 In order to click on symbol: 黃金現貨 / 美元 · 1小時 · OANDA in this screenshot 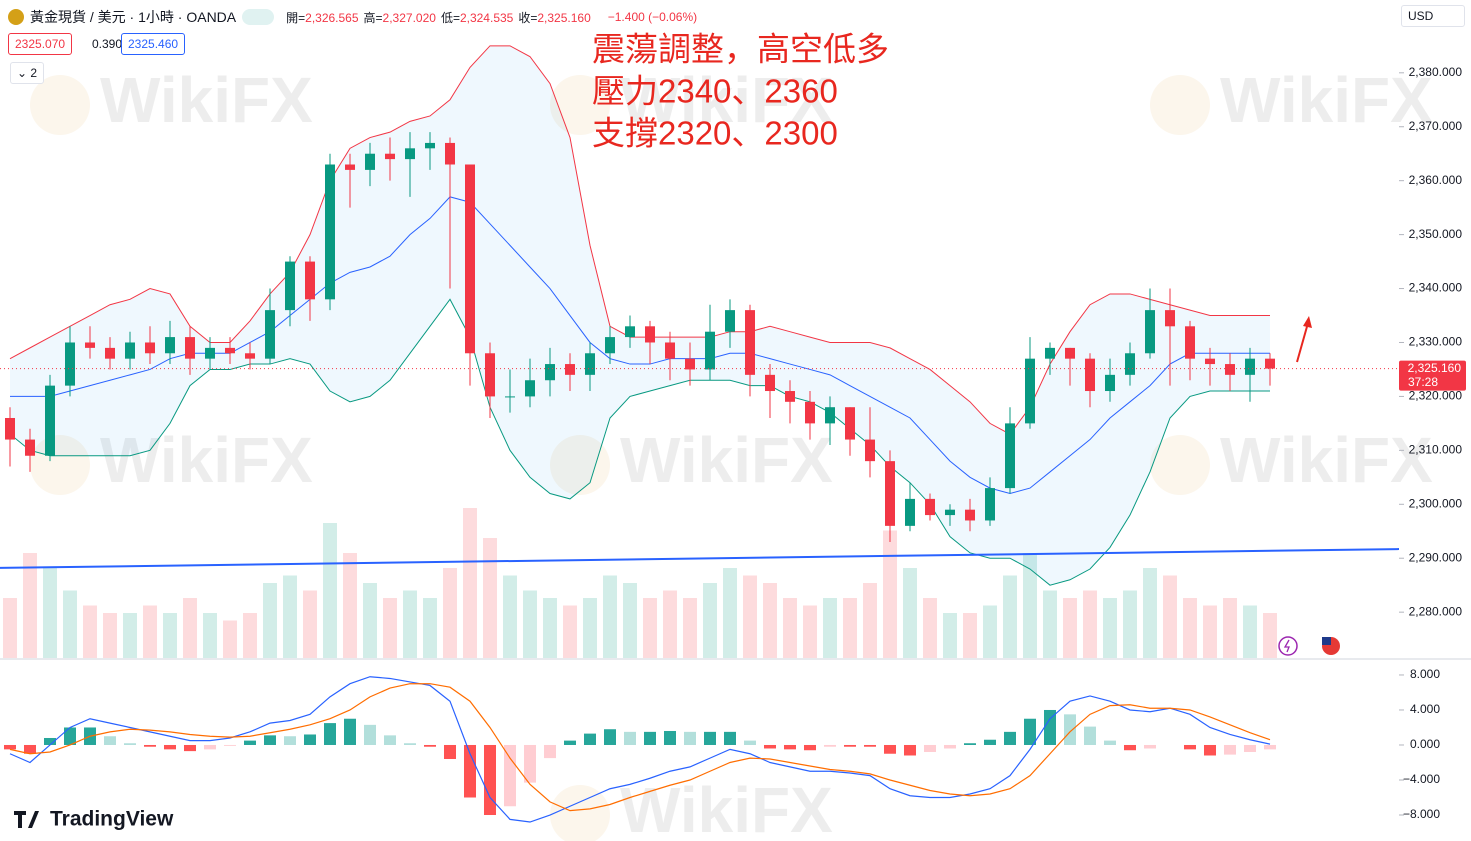, I will do `click(133, 17)`.